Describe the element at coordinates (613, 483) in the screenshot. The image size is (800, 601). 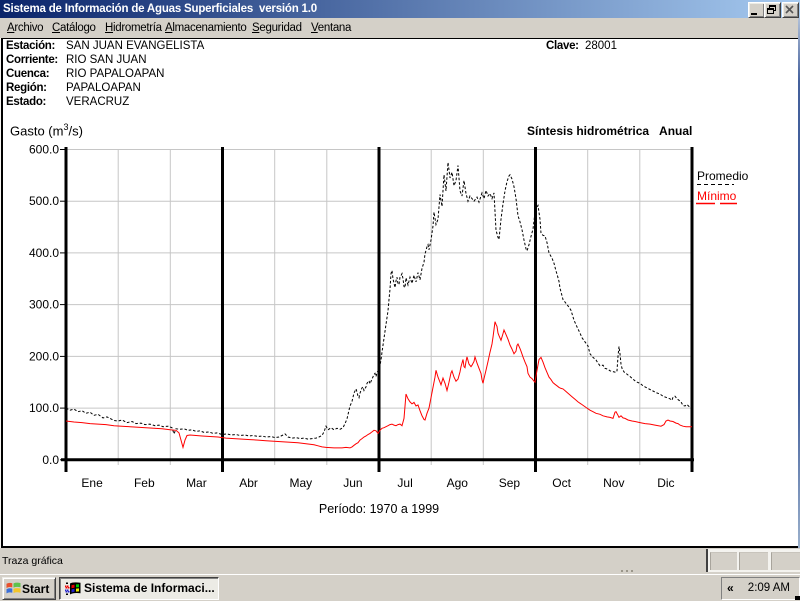
I see `svg-text: Nov` at that location.